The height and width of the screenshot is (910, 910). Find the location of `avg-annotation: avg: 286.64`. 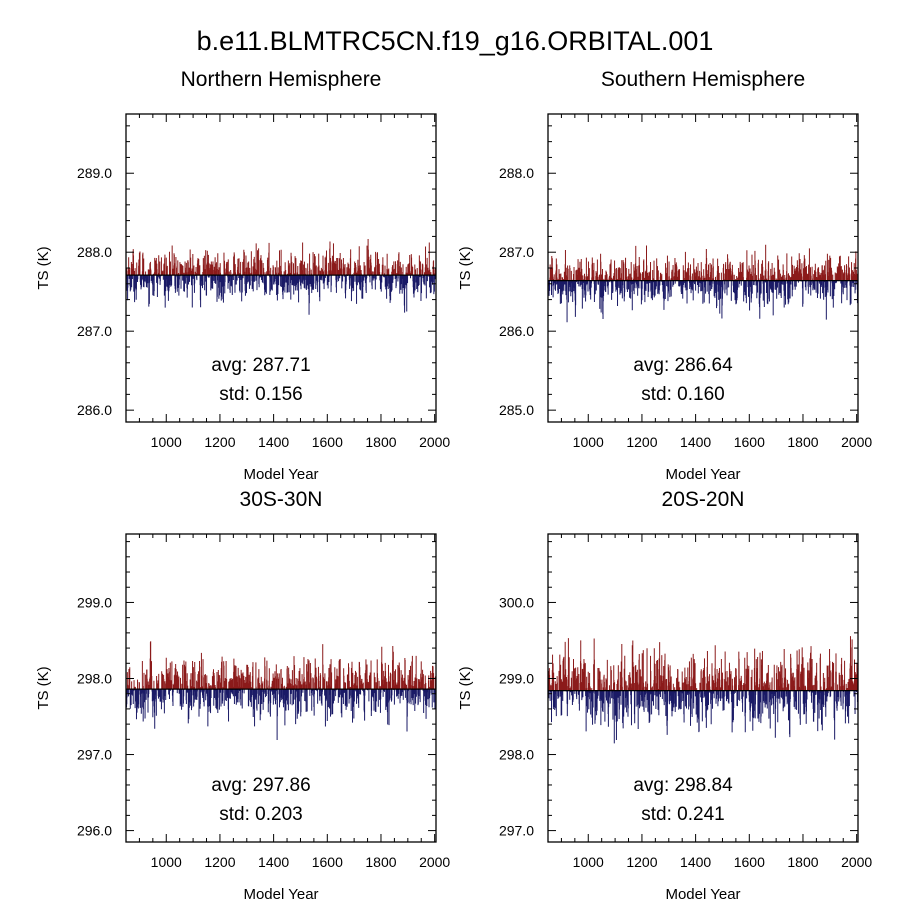

avg-annotation: avg: 286.64 is located at coordinates (683, 365).